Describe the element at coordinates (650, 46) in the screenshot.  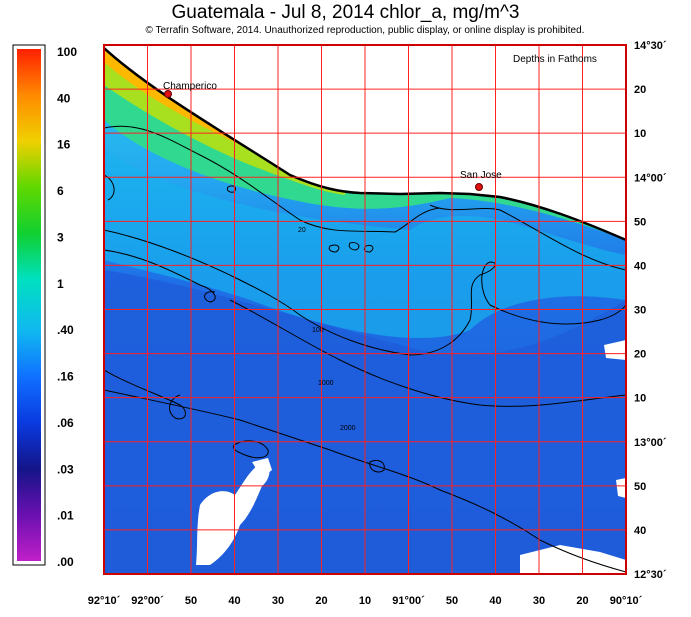
I see `latitude-label: 14°30´` at that location.